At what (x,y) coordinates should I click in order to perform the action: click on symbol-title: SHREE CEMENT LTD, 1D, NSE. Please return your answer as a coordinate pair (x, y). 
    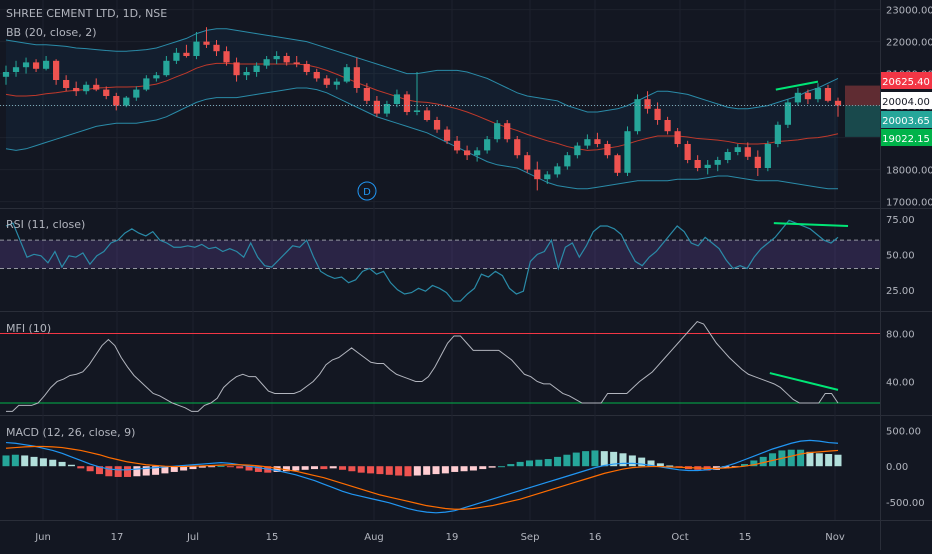
    Looking at the image, I should click on (87, 13).